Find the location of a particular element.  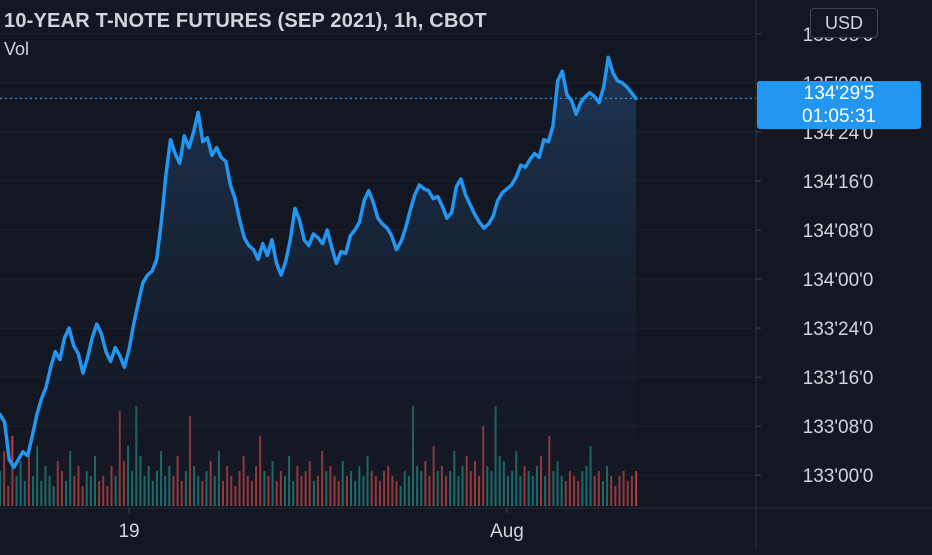

y-tick-label: 133'08'0 is located at coordinates (838, 427).